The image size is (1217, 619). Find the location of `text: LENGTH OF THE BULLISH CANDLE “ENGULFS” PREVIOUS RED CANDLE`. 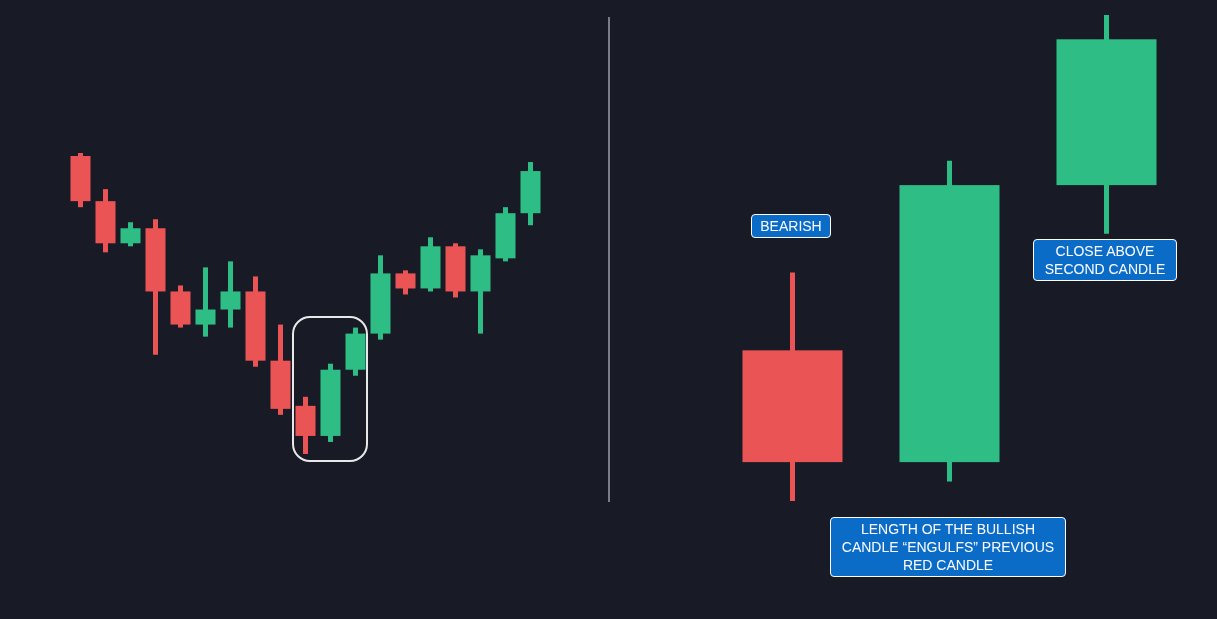

text: LENGTH OF THE BULLISH CANDLE “ENGULFS” PREVIOUS RED CANDLE is located at coordinates (948, 547).